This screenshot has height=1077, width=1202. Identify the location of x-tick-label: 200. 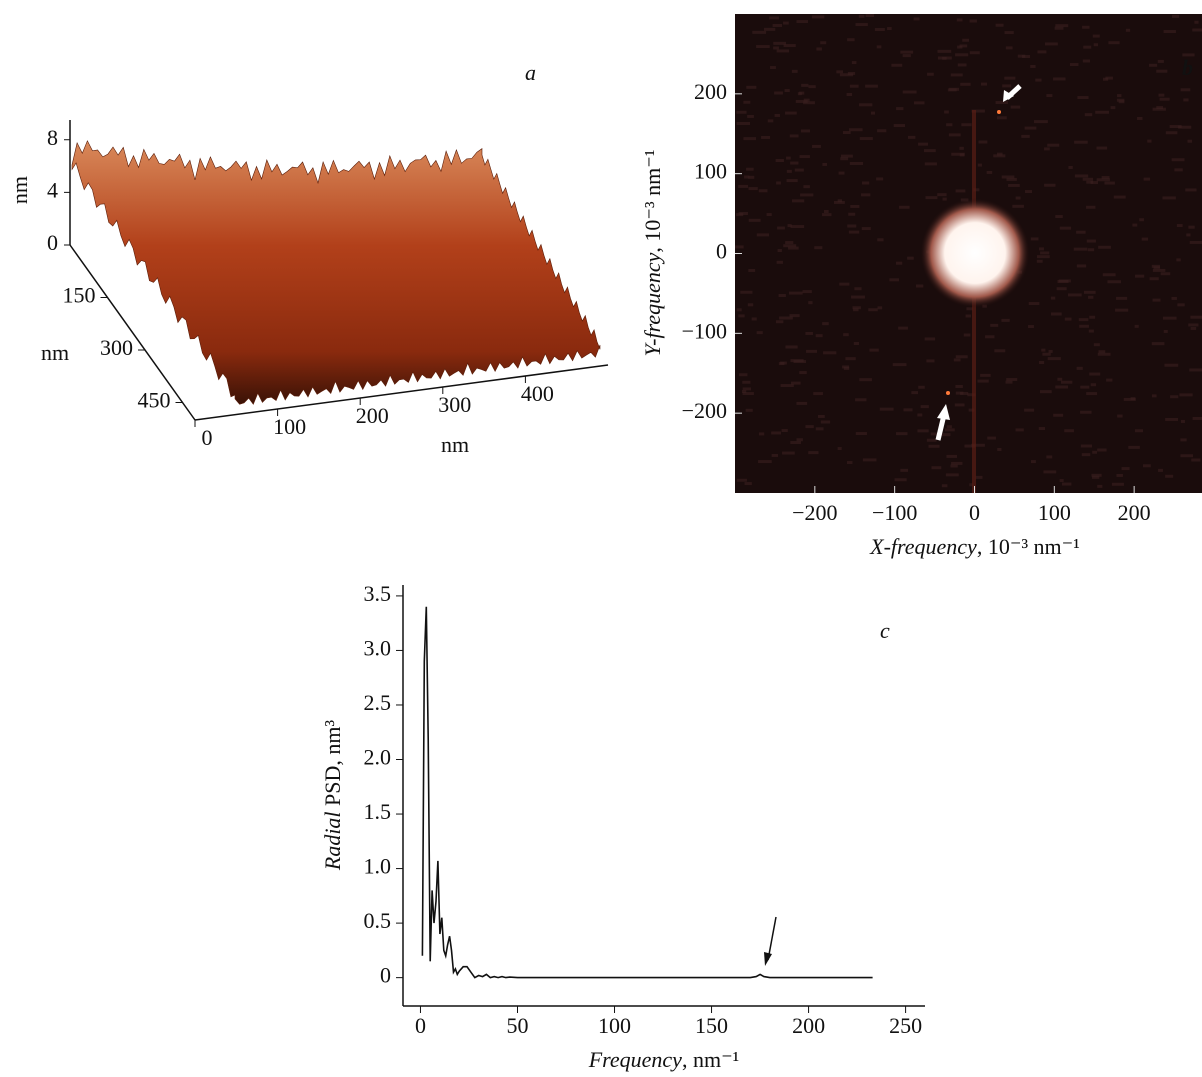
(1134, 512).